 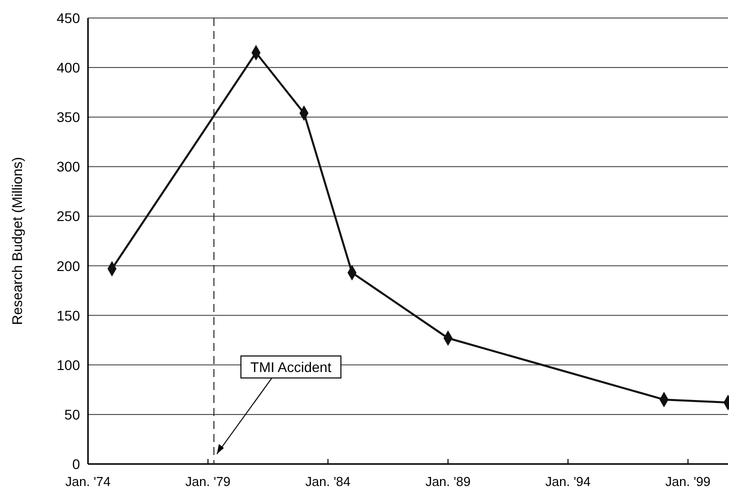 I want to click on y-tick-label: 200, so click(x=68, y=266).